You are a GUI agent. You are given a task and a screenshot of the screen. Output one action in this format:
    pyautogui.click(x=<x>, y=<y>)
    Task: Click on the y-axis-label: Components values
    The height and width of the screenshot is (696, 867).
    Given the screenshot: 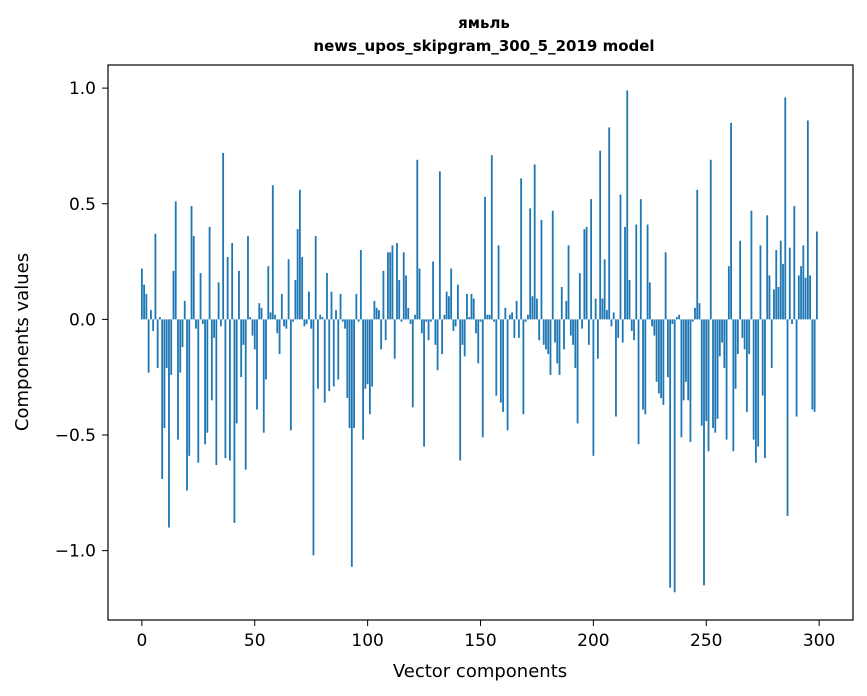 What is the action you would take?
    pyautogui.click(x=22, y=342)
    